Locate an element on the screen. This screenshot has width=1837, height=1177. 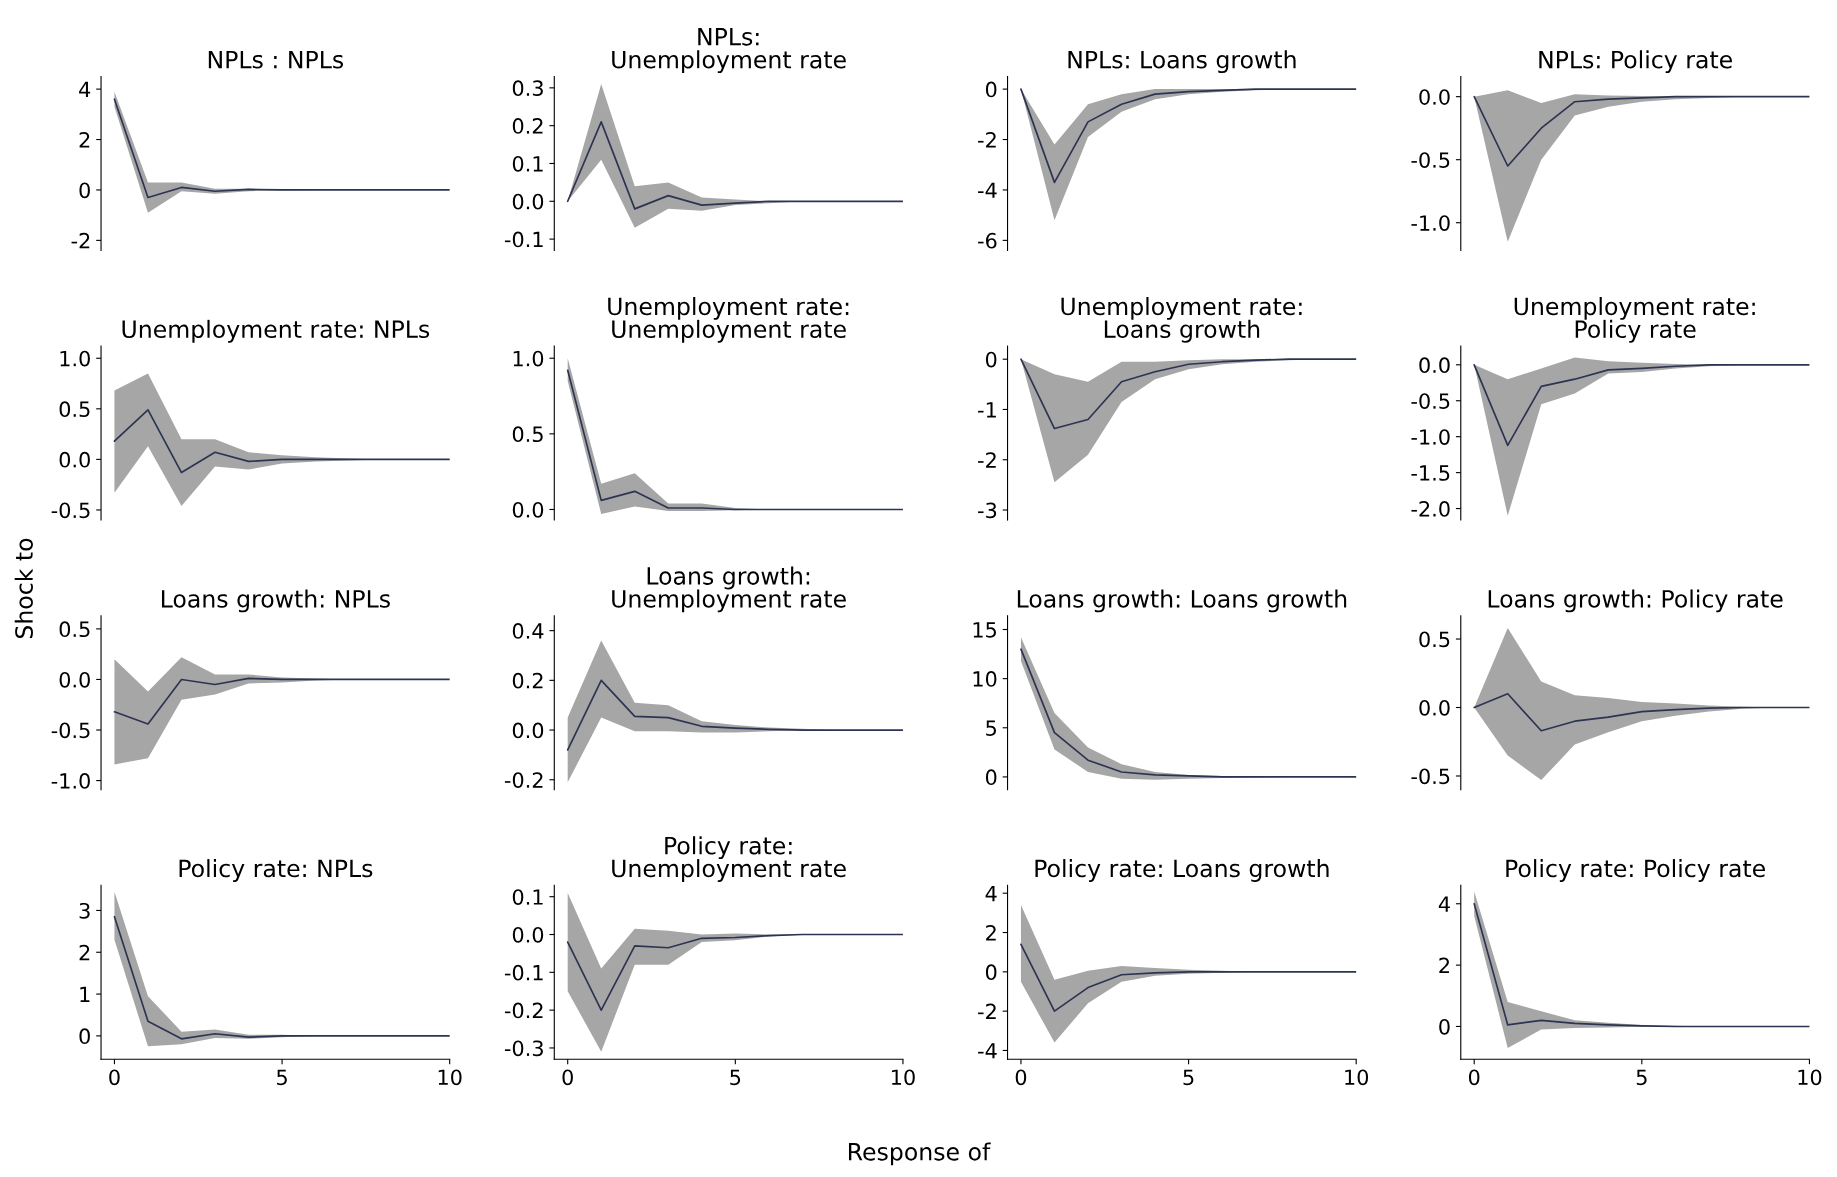
chart-title: Policy rate: NPLs is located at coordinates (276, 870).